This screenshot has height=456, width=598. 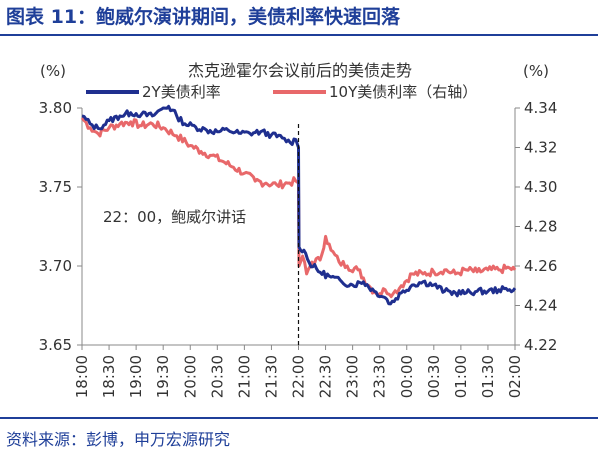 I want to click on x-tick-label: 19:00, so click(x=136, y=376).